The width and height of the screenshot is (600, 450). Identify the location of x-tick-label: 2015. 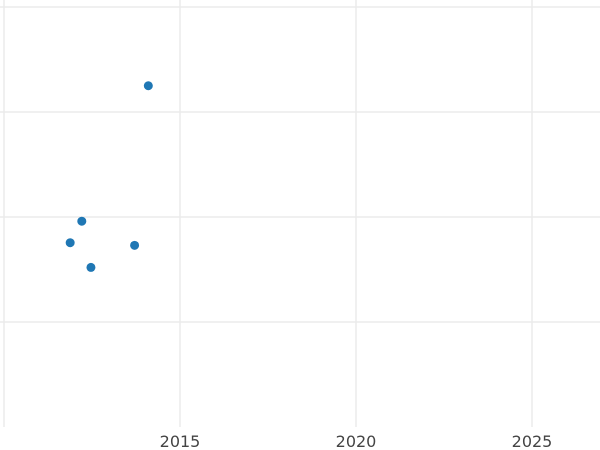
(180, 441).